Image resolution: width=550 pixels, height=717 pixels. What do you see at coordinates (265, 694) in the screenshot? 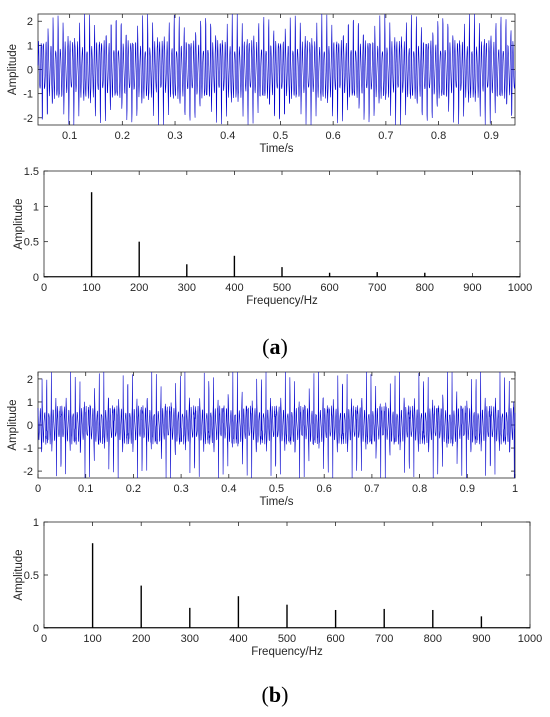
I see `panel-label-b-open: (` at bounding box center [265, 694].